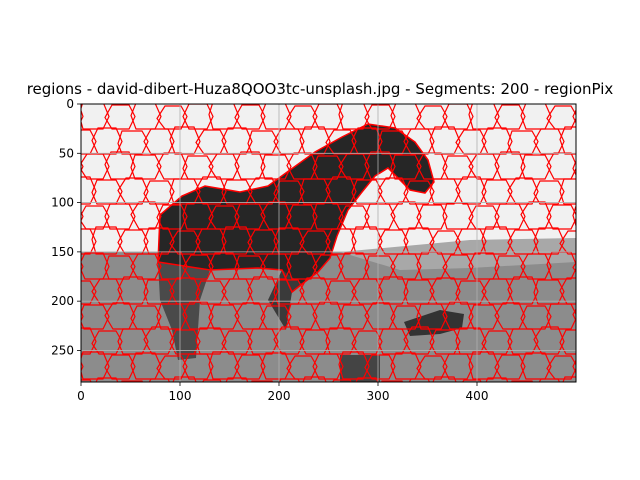 Image resolution: width=640 pixels, height=480 pixels. Describe the element at coordinates (66, 153) in the screenshot. I see `y-tick-label: 50` at that location.